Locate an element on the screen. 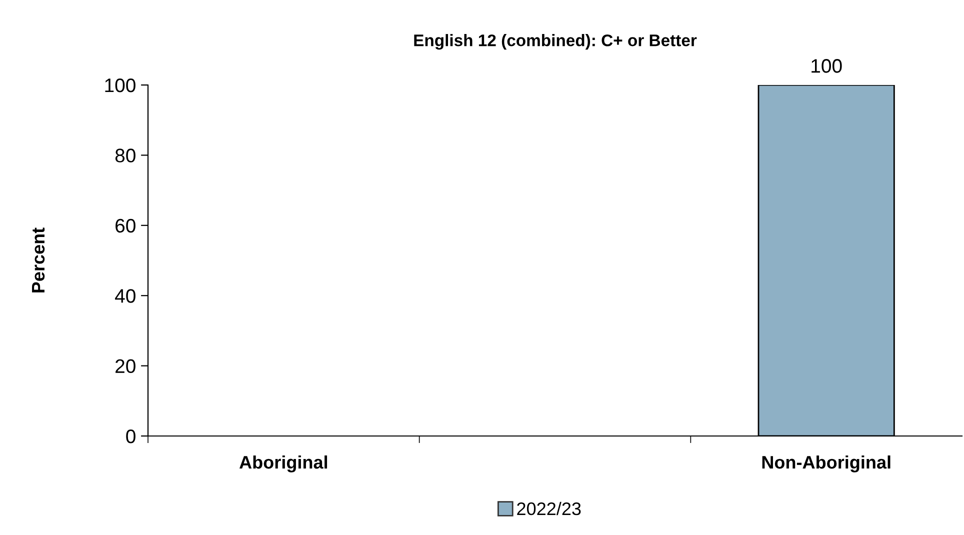  y-tick-label: 0 is located at coordinates (131, 436).